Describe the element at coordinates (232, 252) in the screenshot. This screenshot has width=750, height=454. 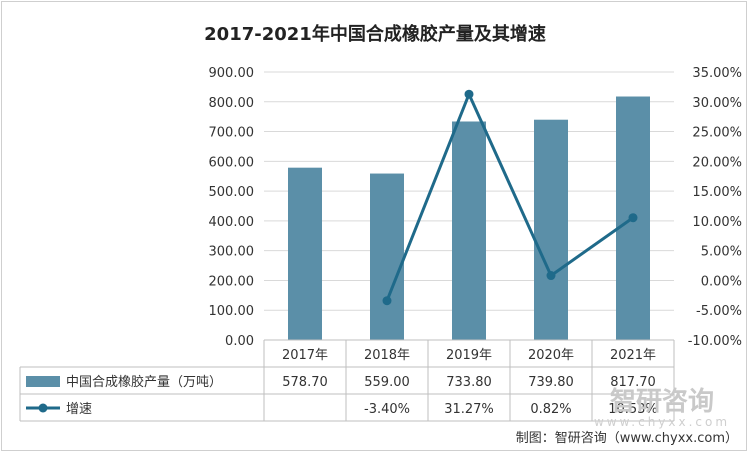
I see `left-tick-label: 300.00` at that location.